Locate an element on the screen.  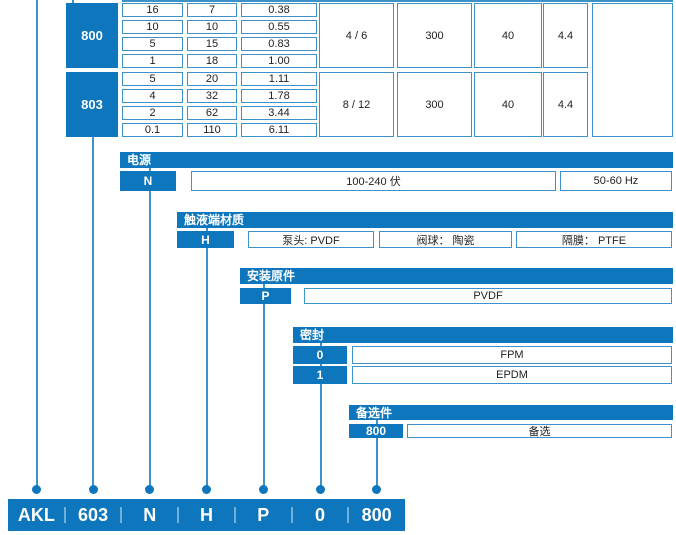
table-cell: 32 is located at coordinates (212, 96).